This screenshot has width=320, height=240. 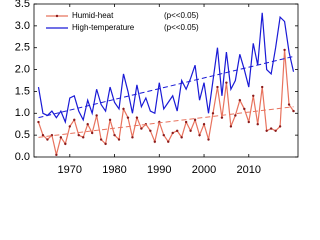 What do you see at coordinates (22, 113) in the screenshot?
I see `y-tick-label: 1.0` at bounding box center [22, 113].